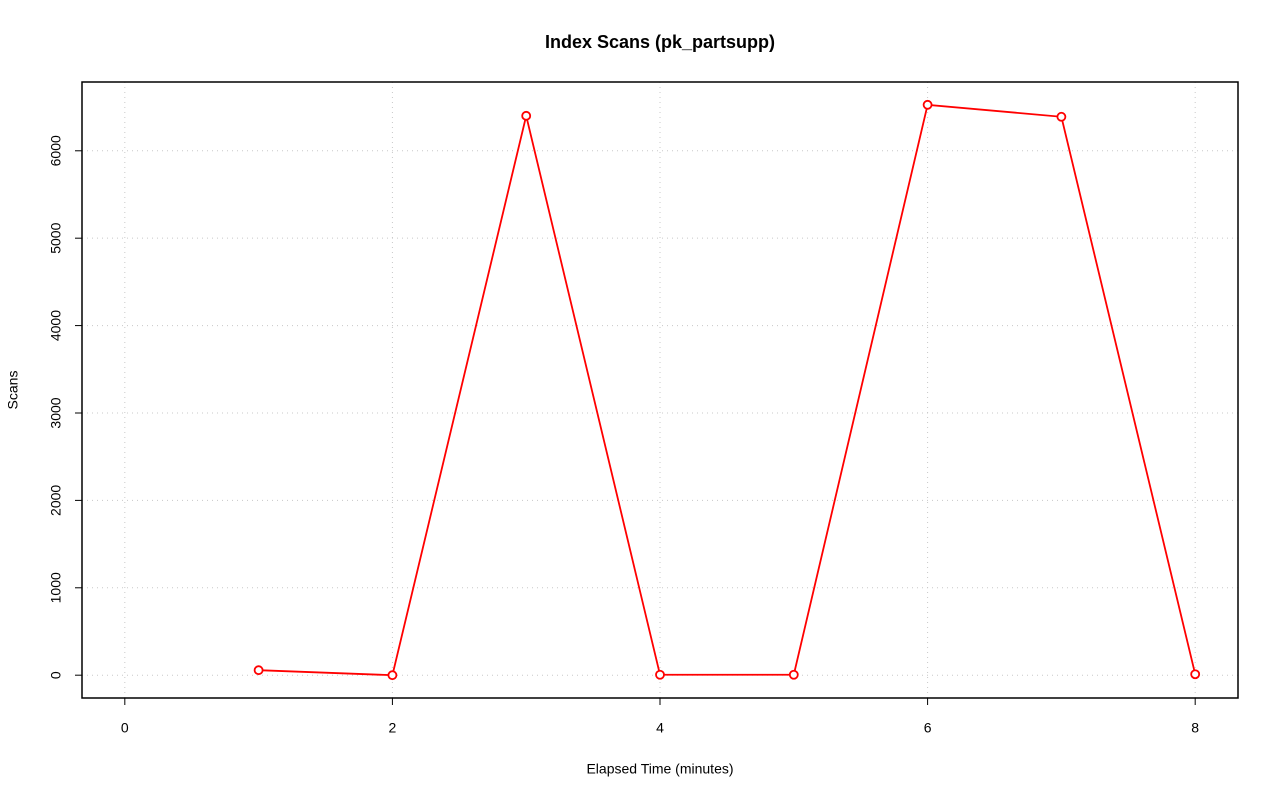 This screenshot has width=1280, height=801. What do you see at coordinates (125, 728) in the screenshot?
I see `x-tick-label: 0` at bounding box center [125, 728].